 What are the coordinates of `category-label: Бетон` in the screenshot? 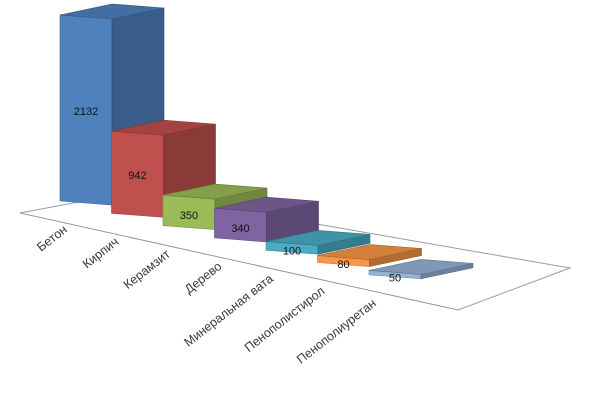 It's located at (52, 238).